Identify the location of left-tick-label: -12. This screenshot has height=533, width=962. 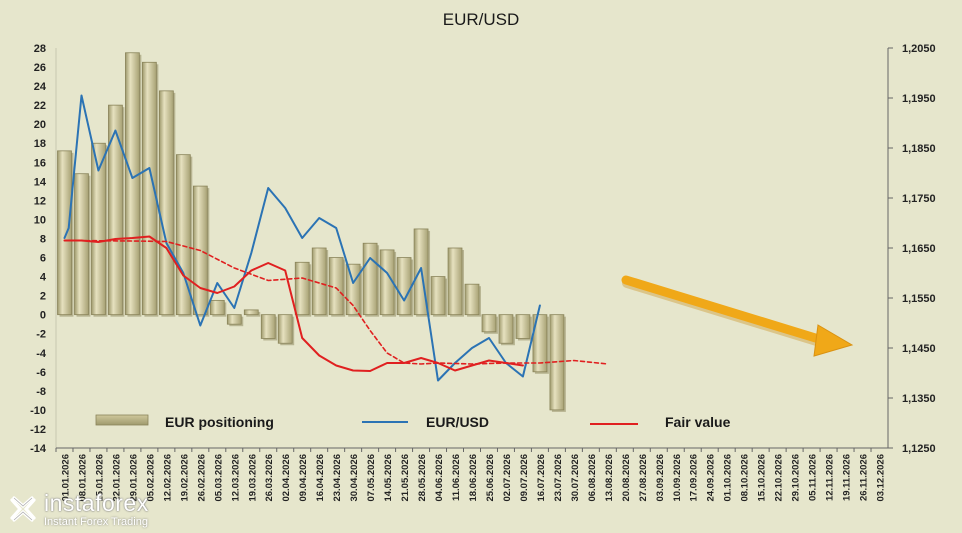
(38, 430).